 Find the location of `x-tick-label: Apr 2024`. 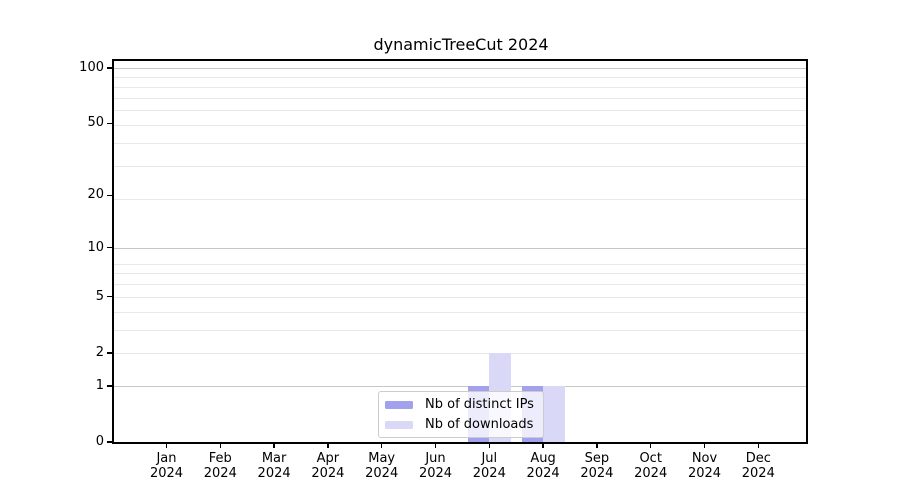

x-tick-label: Apr 2024 is located at coordinates (328, 466).